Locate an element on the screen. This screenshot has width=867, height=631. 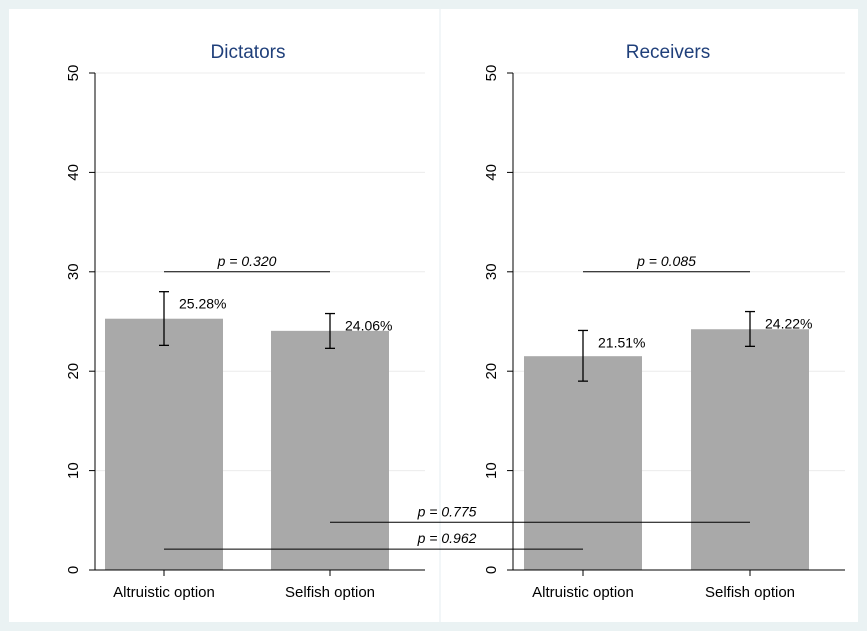
panel-1-y-tick-label: 20 is located at coordinates (73, 371).